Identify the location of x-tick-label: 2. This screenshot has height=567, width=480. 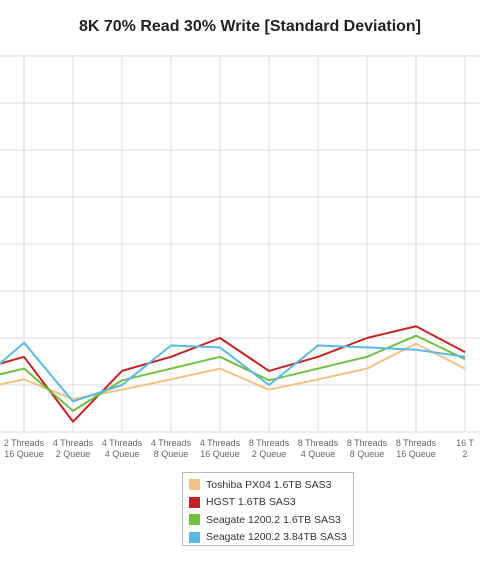
(464, 454).